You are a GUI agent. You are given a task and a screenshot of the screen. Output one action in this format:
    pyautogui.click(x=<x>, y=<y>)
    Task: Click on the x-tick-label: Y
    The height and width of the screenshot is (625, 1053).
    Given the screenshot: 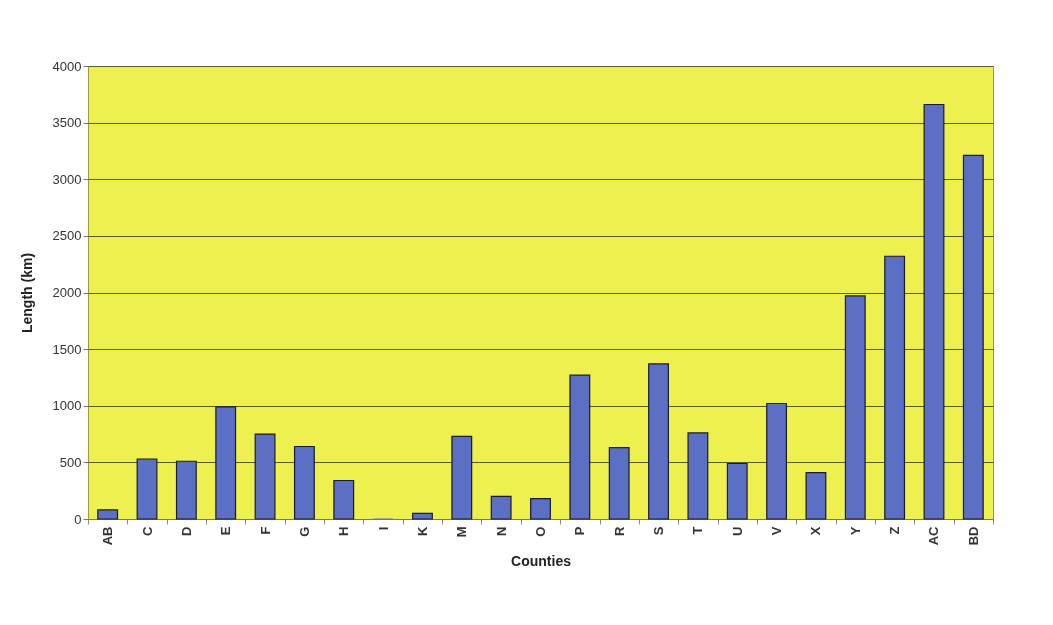 What is the action you would take?
    pyautogui.click(x=855, y=531)
    